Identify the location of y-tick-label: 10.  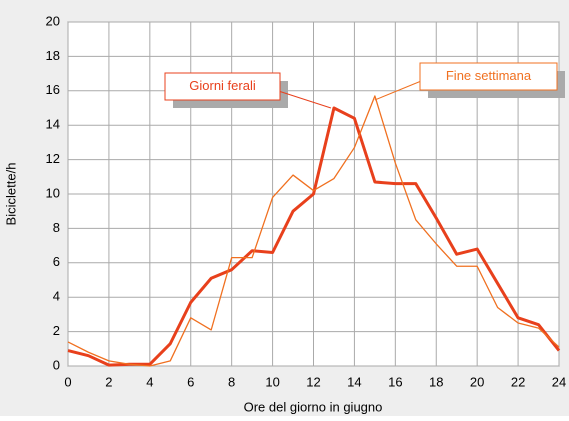
(53, 192).